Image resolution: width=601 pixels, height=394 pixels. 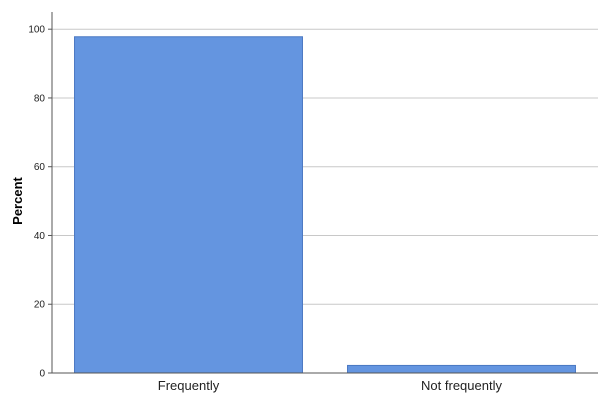 What do you see at coordinates (40, 98) in the screenshot?
I see `y-tick-label: 80` at bounding box center [40, 98].